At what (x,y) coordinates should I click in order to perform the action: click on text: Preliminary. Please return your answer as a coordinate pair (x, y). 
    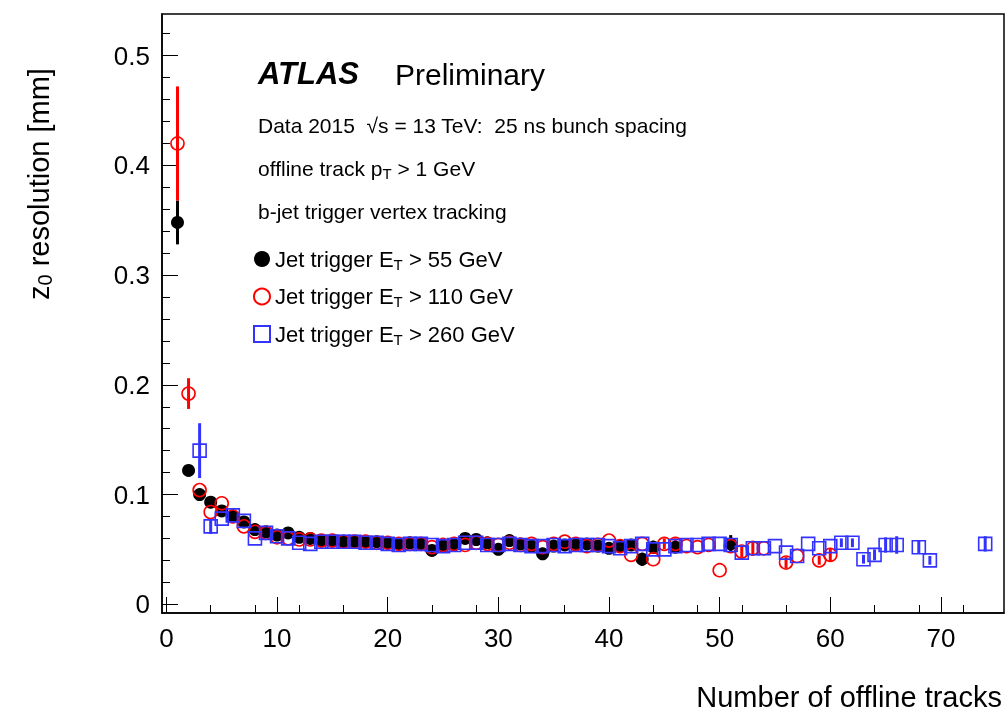
    Looking at the image, I should click on (470, 74).